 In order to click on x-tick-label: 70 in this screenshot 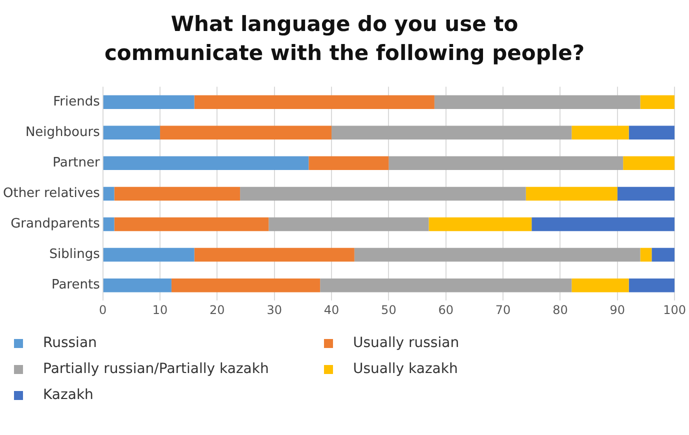, I will do `click(503, 309)`.